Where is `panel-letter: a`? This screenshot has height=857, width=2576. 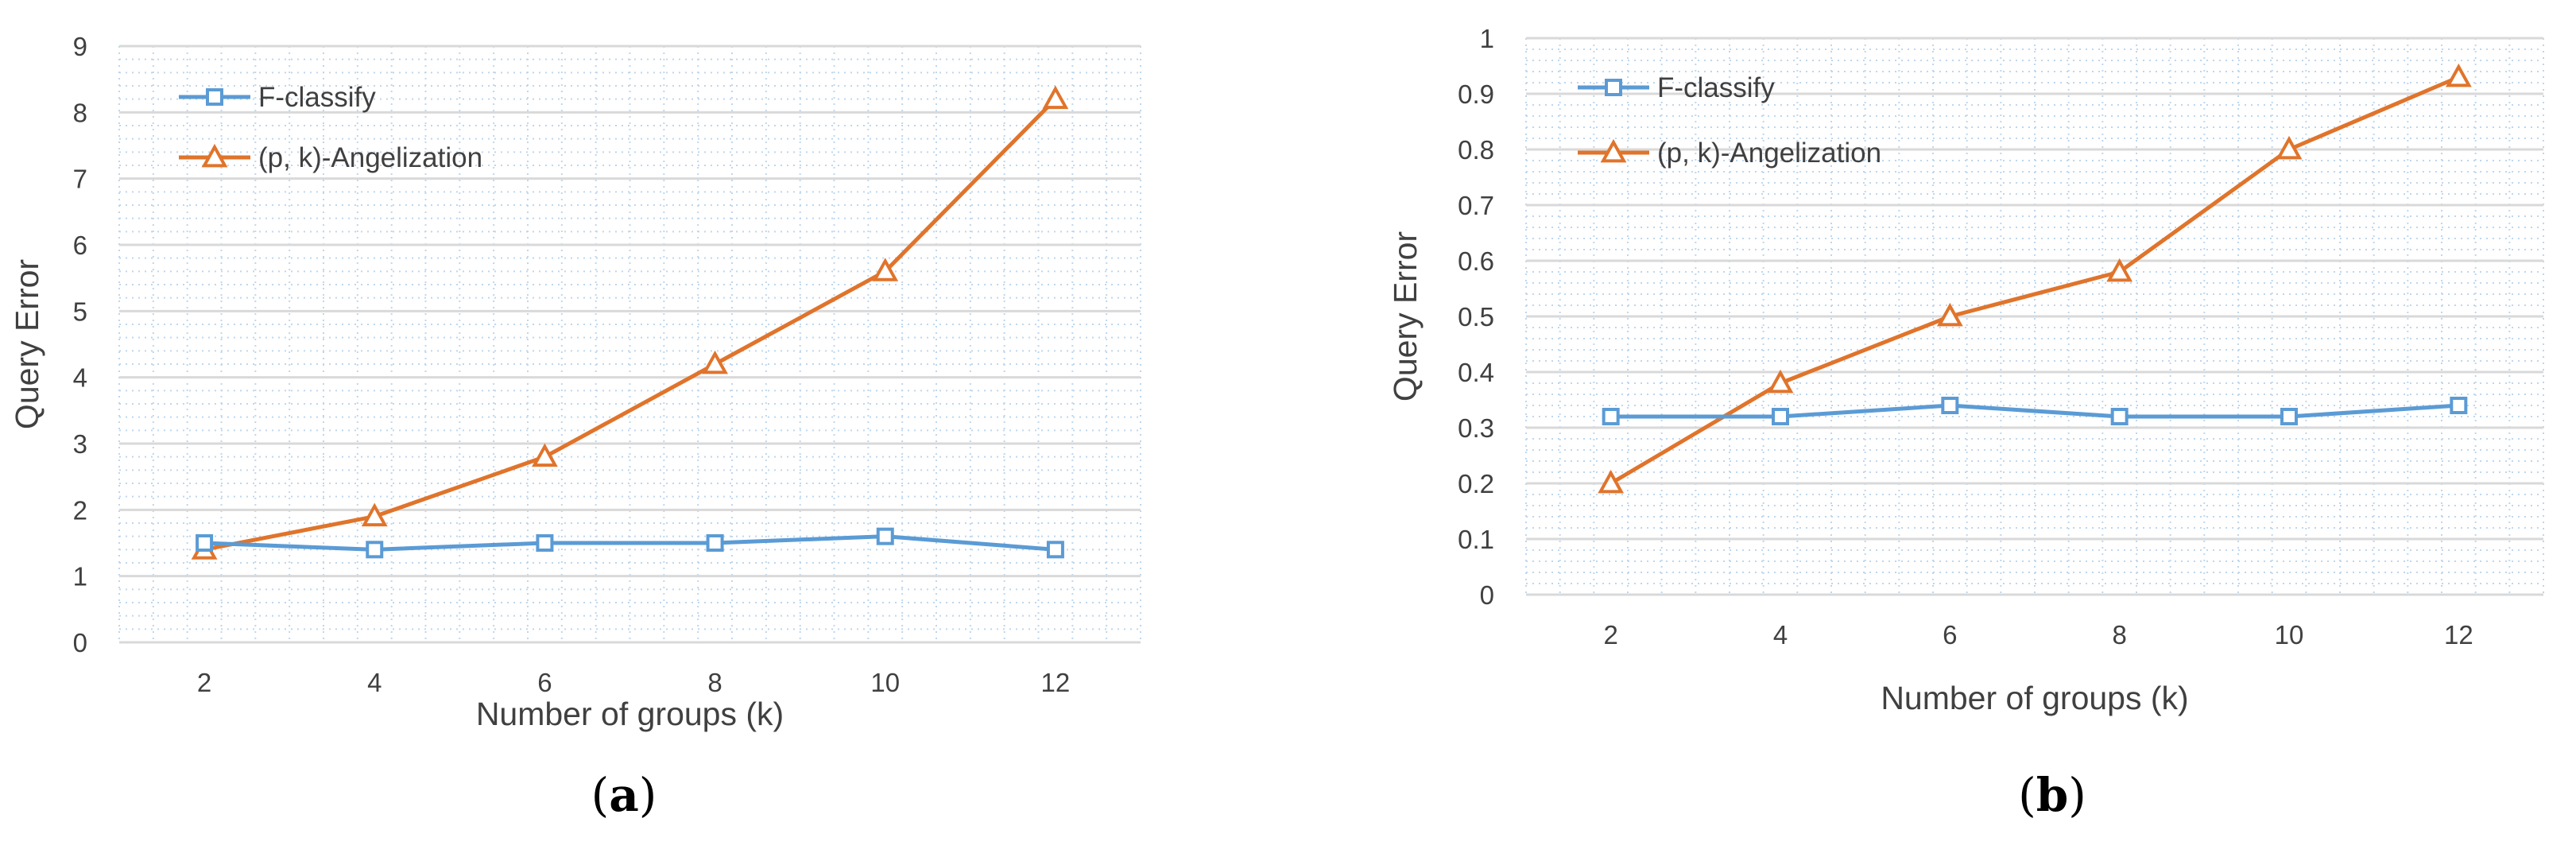 panel-letter: a is located at coordinates (624, 795).